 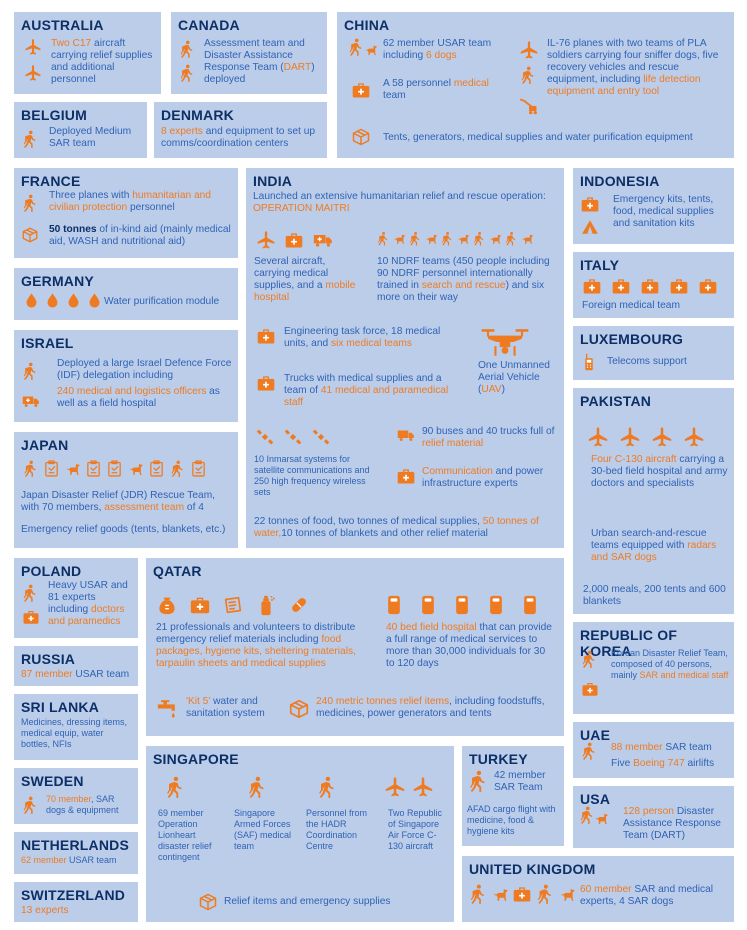 I want to click on country-title: SRI LANKA, so click(x=60, y=707).